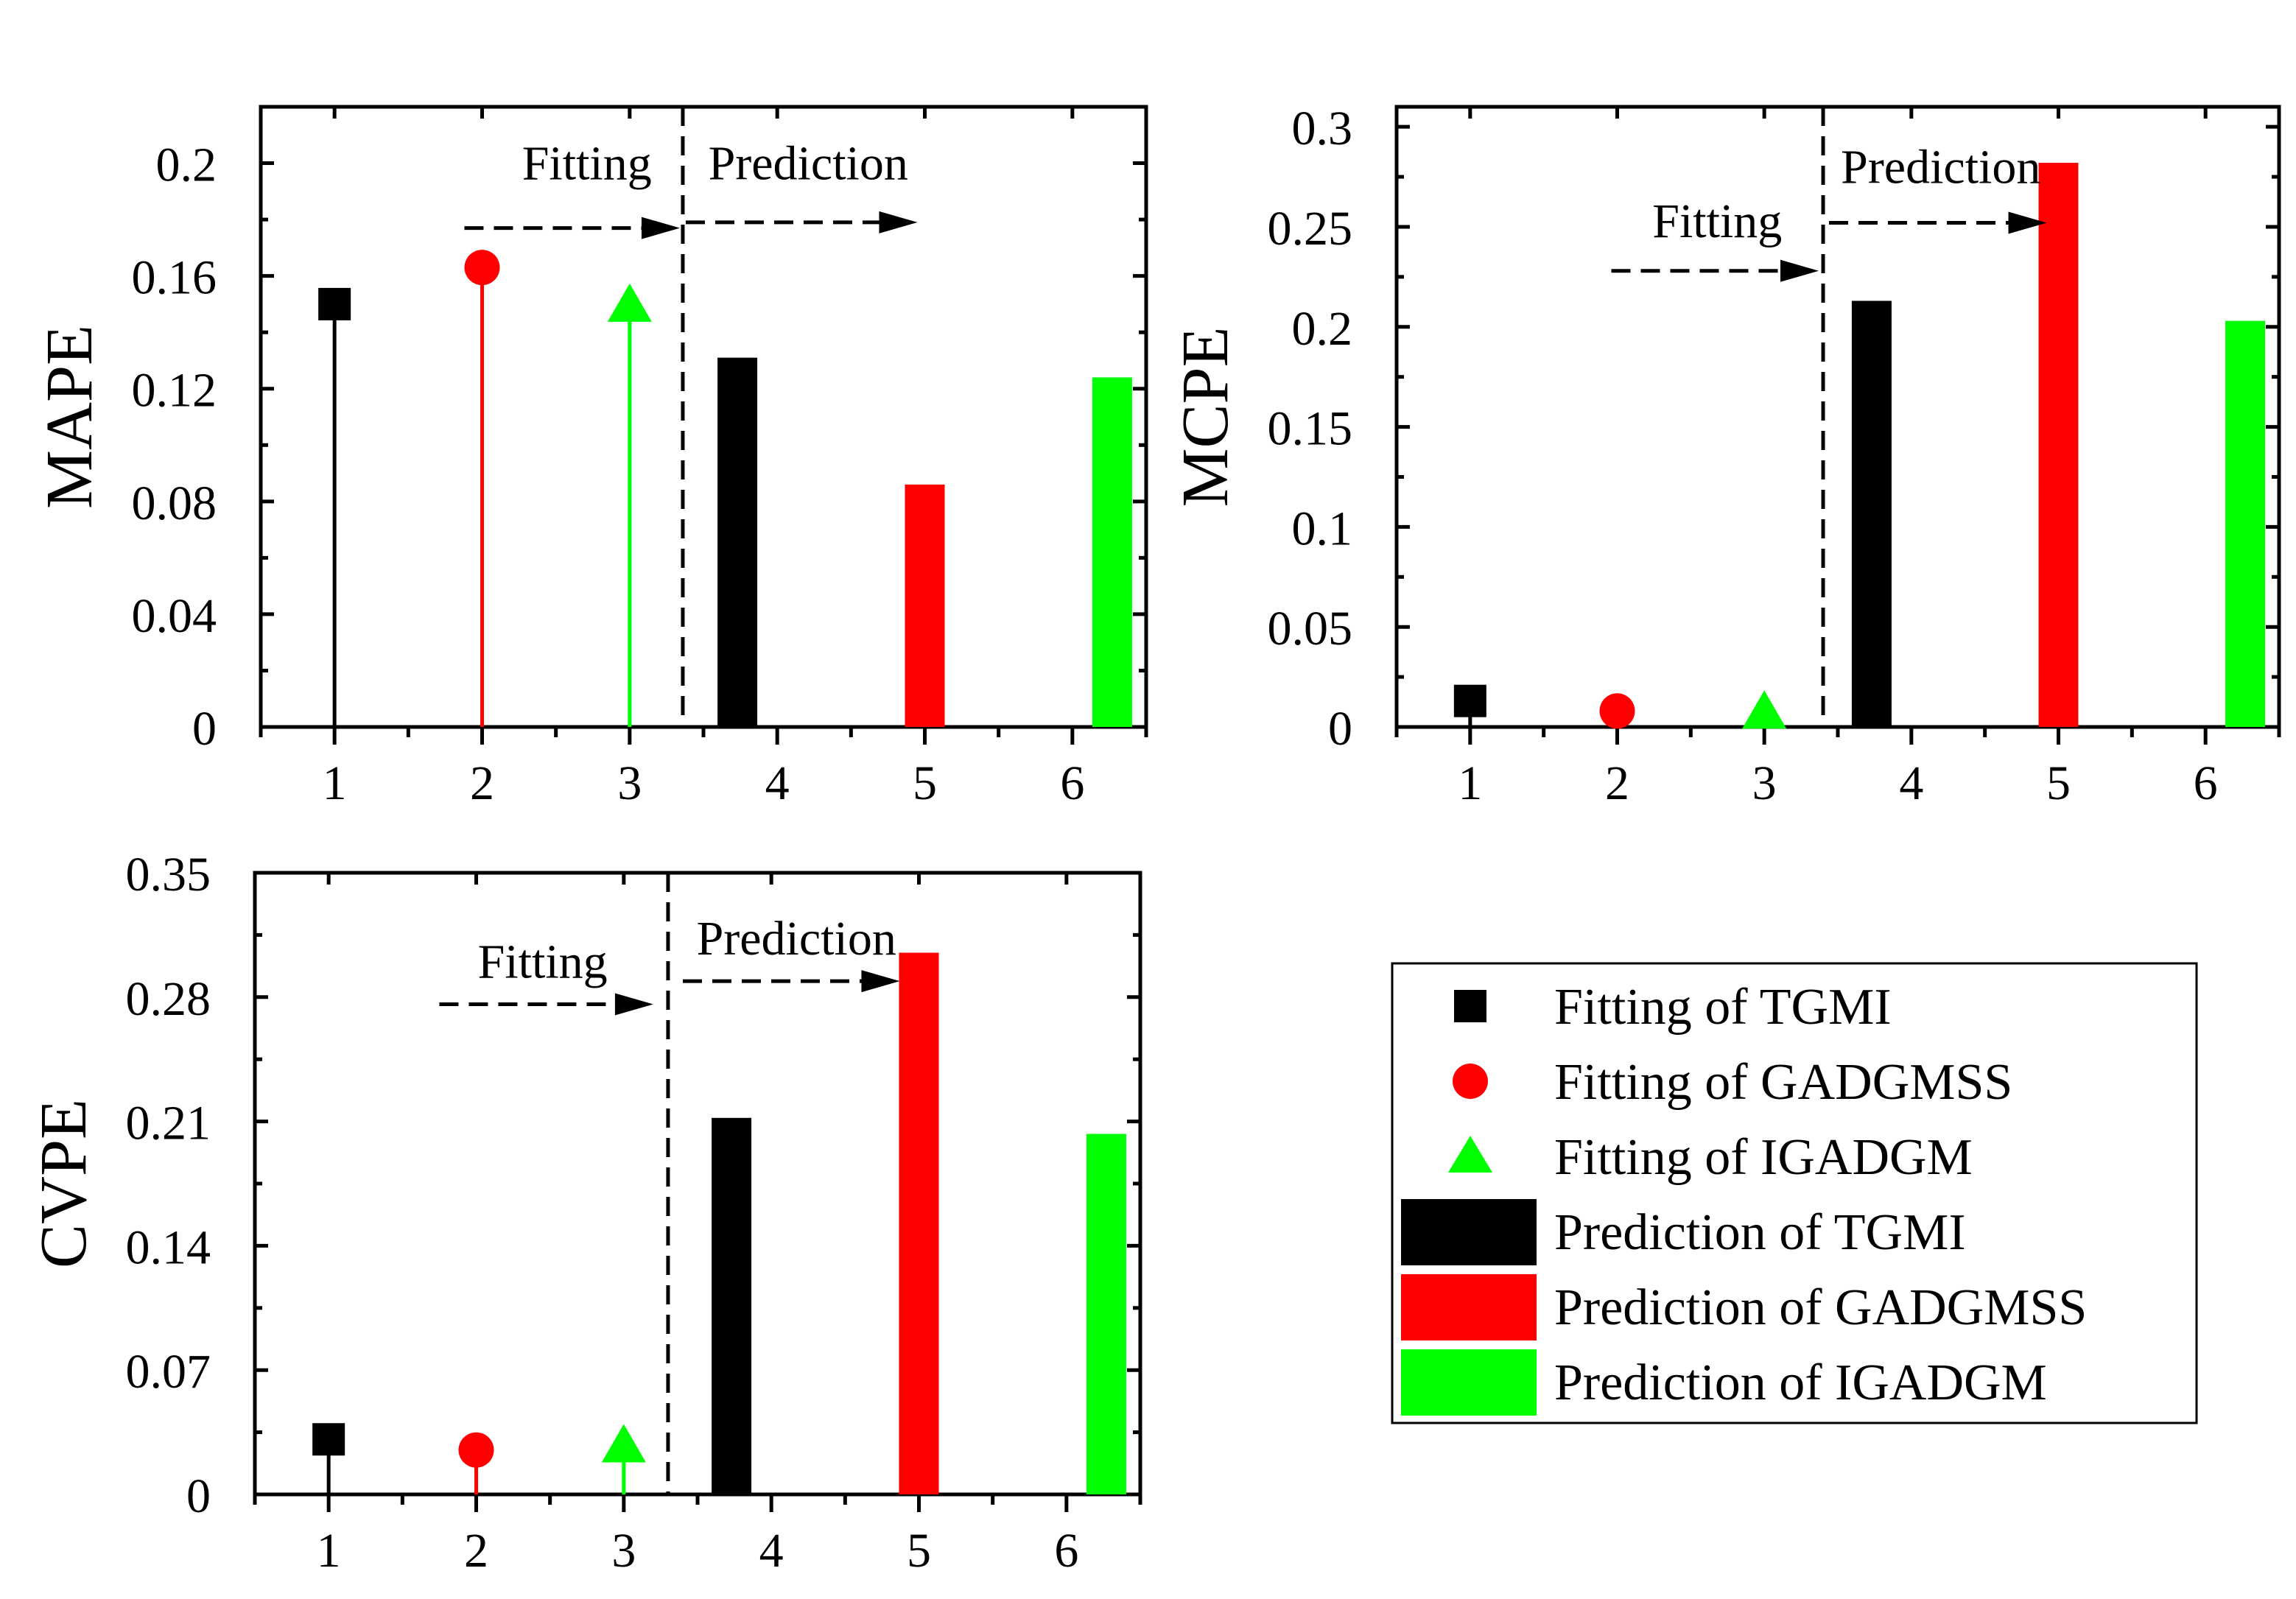 This screenshot has width=2296, height=1599. I want to click on mape-ytick-label: 0.12, so click(174, 391).